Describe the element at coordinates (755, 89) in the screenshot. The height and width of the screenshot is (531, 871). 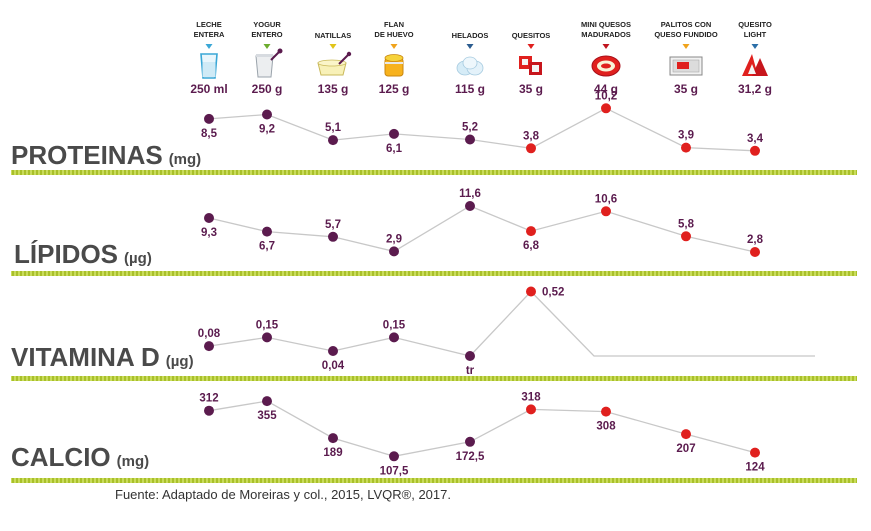
I see `portion-label: 31,2 g` at that location.